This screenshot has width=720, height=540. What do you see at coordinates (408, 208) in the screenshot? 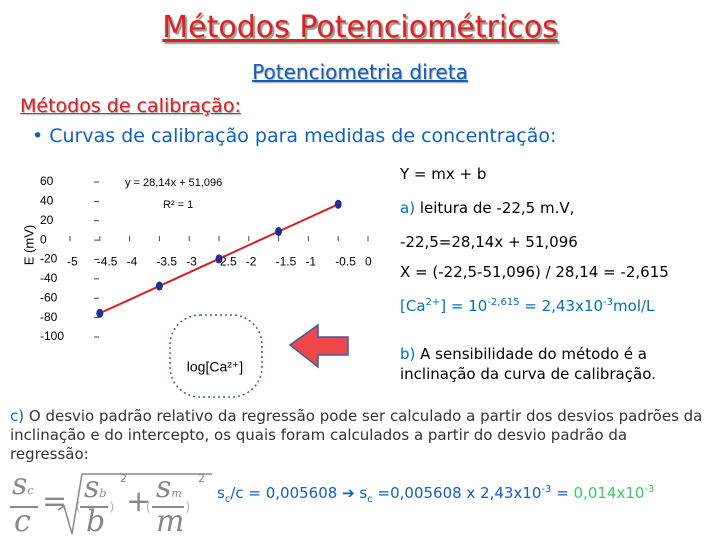
I see `text-part: a)` at bounding box center [408, 208].